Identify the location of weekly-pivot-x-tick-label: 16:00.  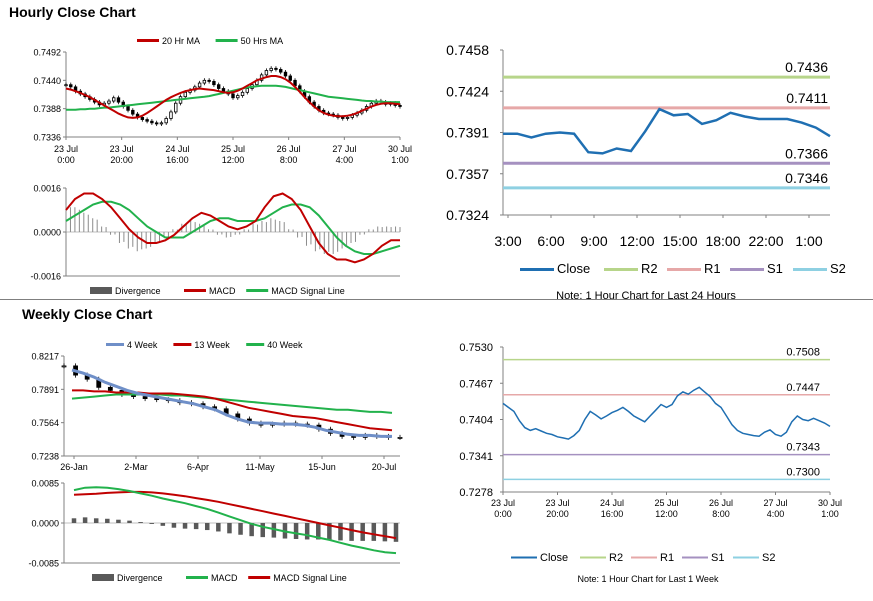
(612, 514).